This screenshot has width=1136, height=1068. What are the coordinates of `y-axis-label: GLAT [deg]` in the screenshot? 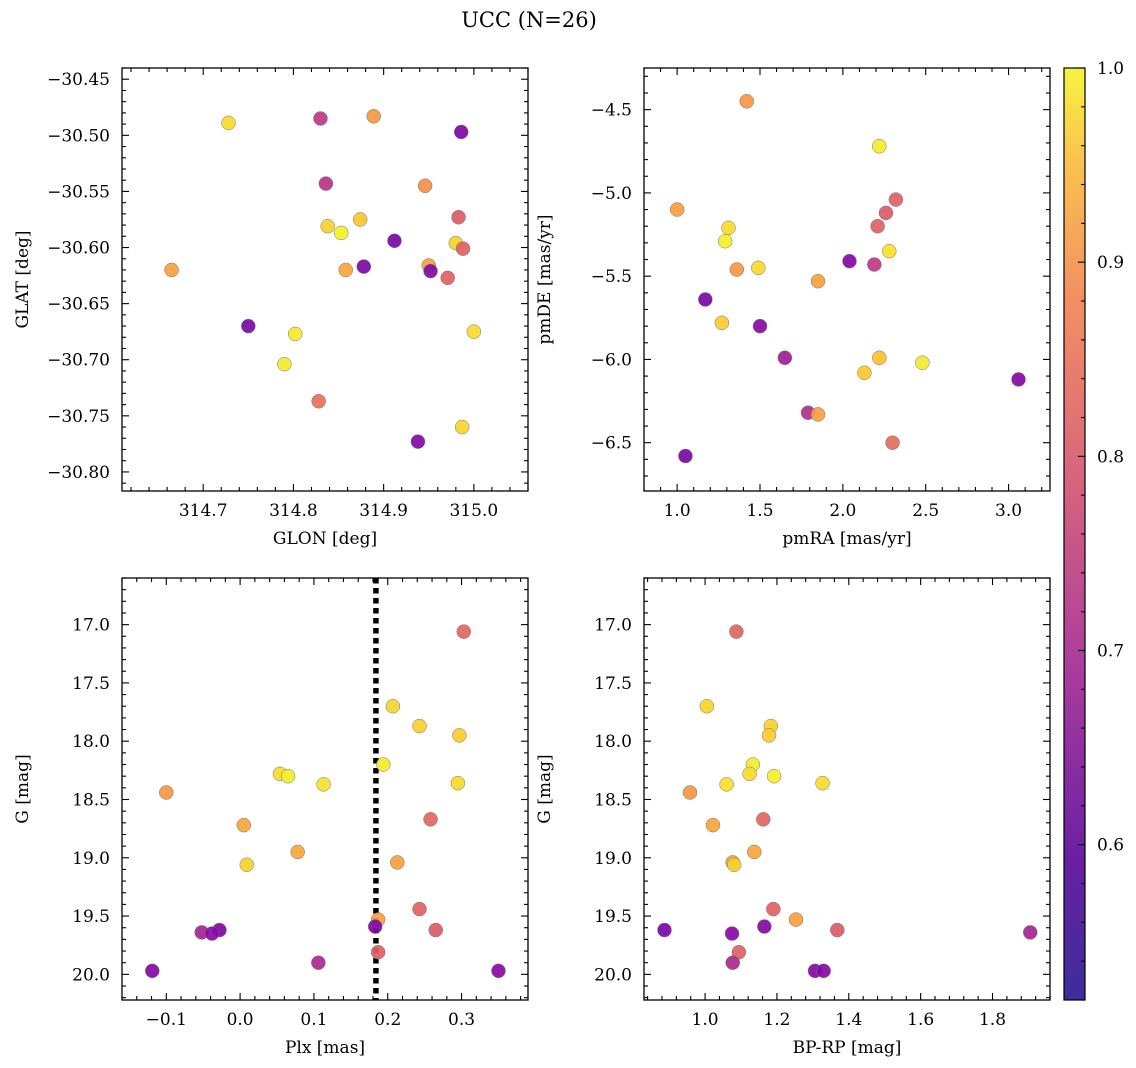 It's located at (23, 279).